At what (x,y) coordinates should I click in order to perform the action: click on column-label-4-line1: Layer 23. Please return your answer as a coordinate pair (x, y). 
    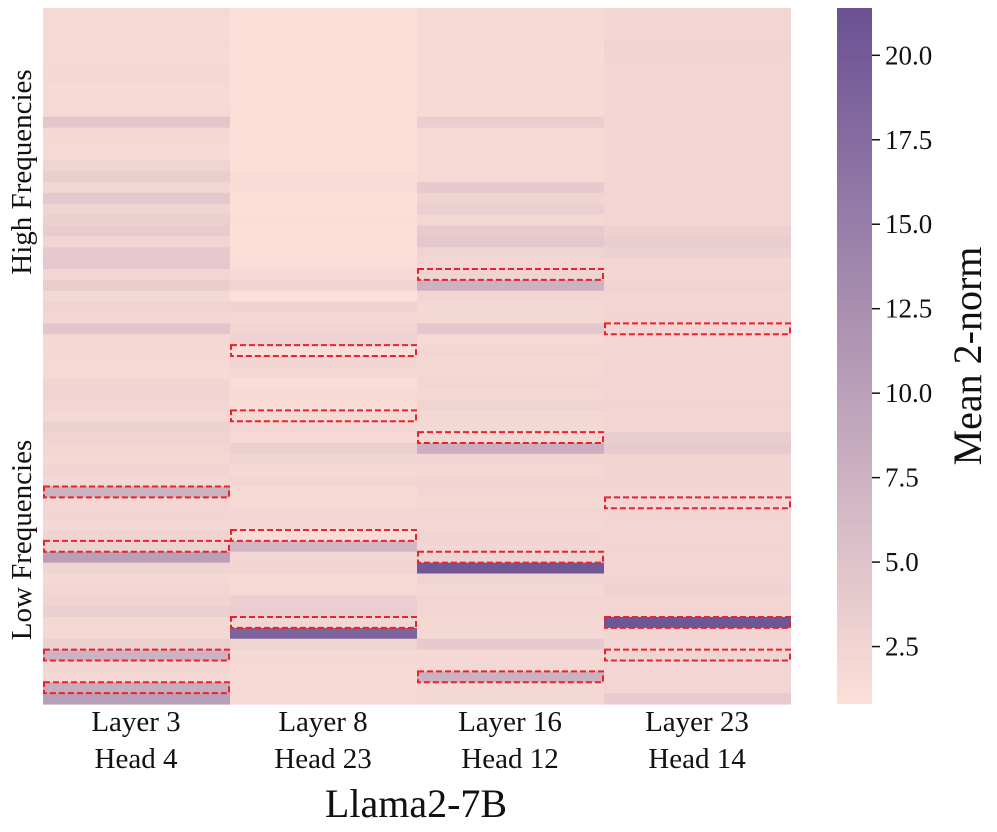
    Looking at the image, I should click on (697, 722).